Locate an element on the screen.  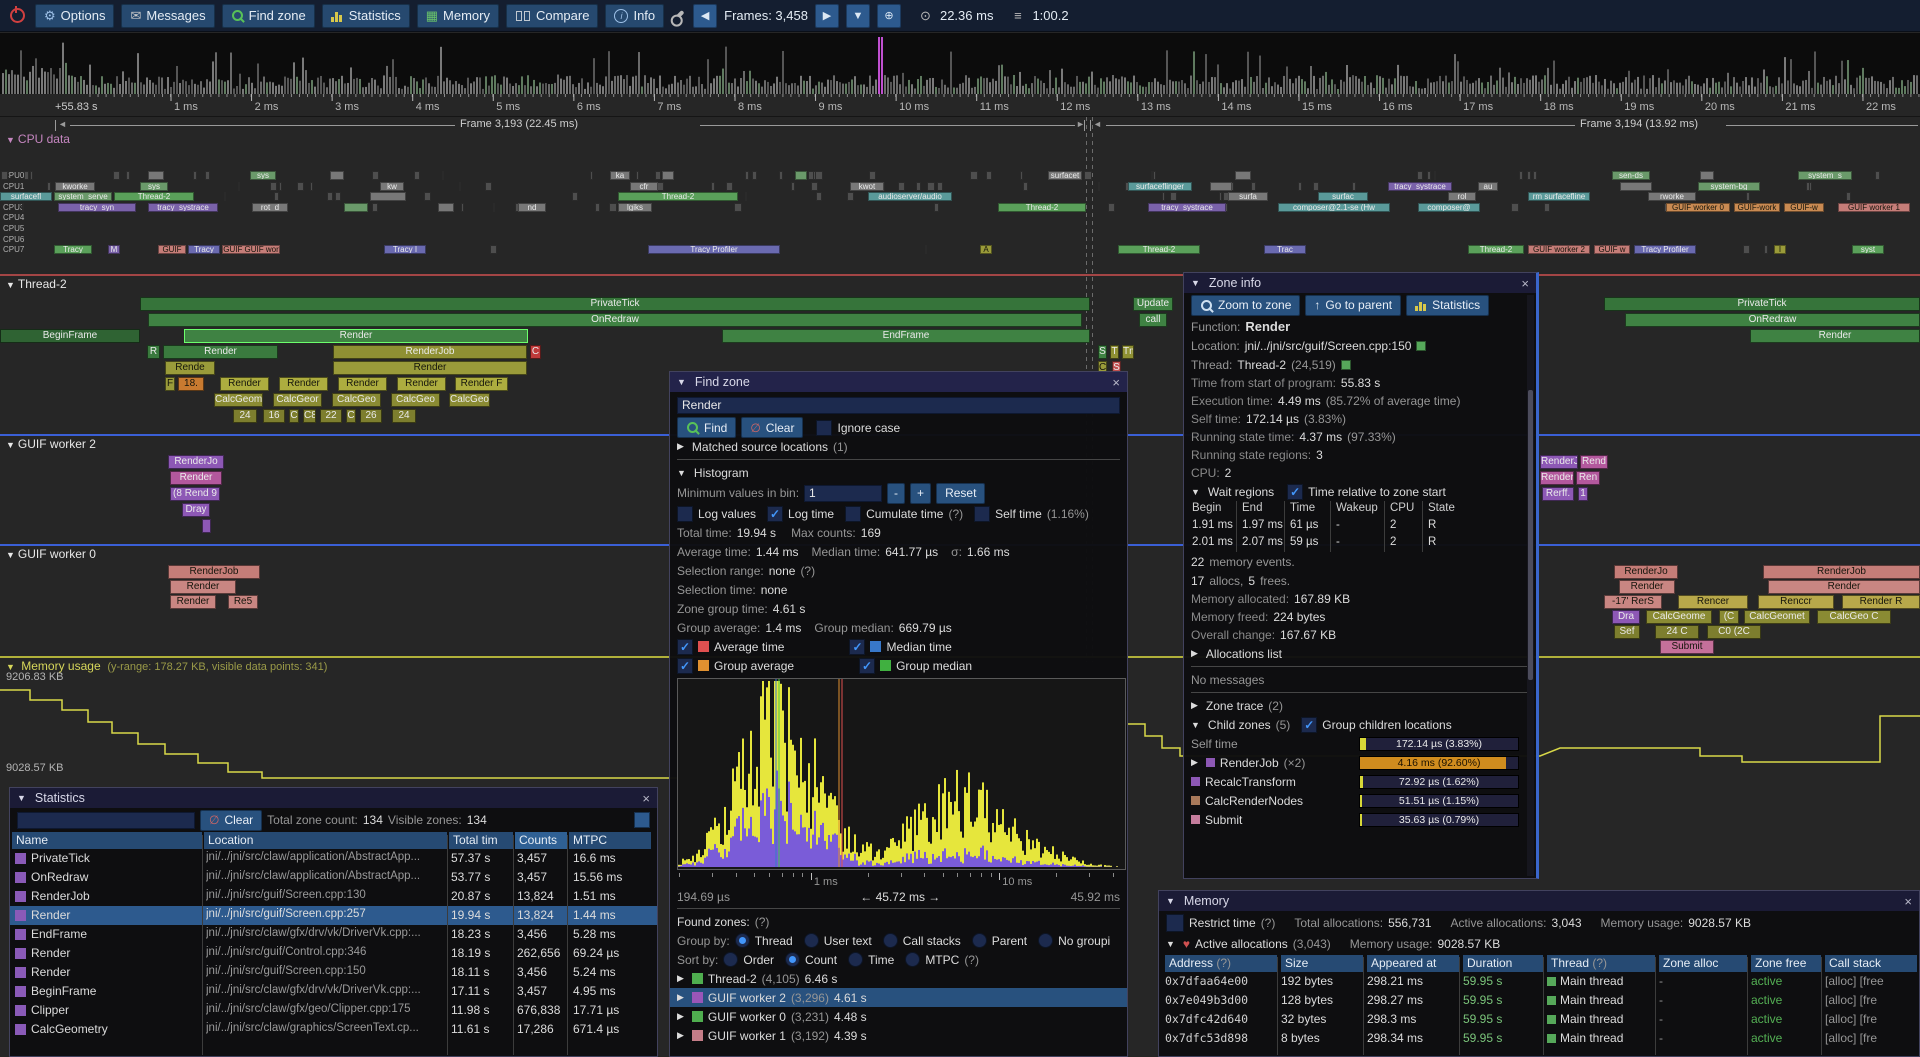
alloc-thread: Main thread is located at coordinates (1585, 981).